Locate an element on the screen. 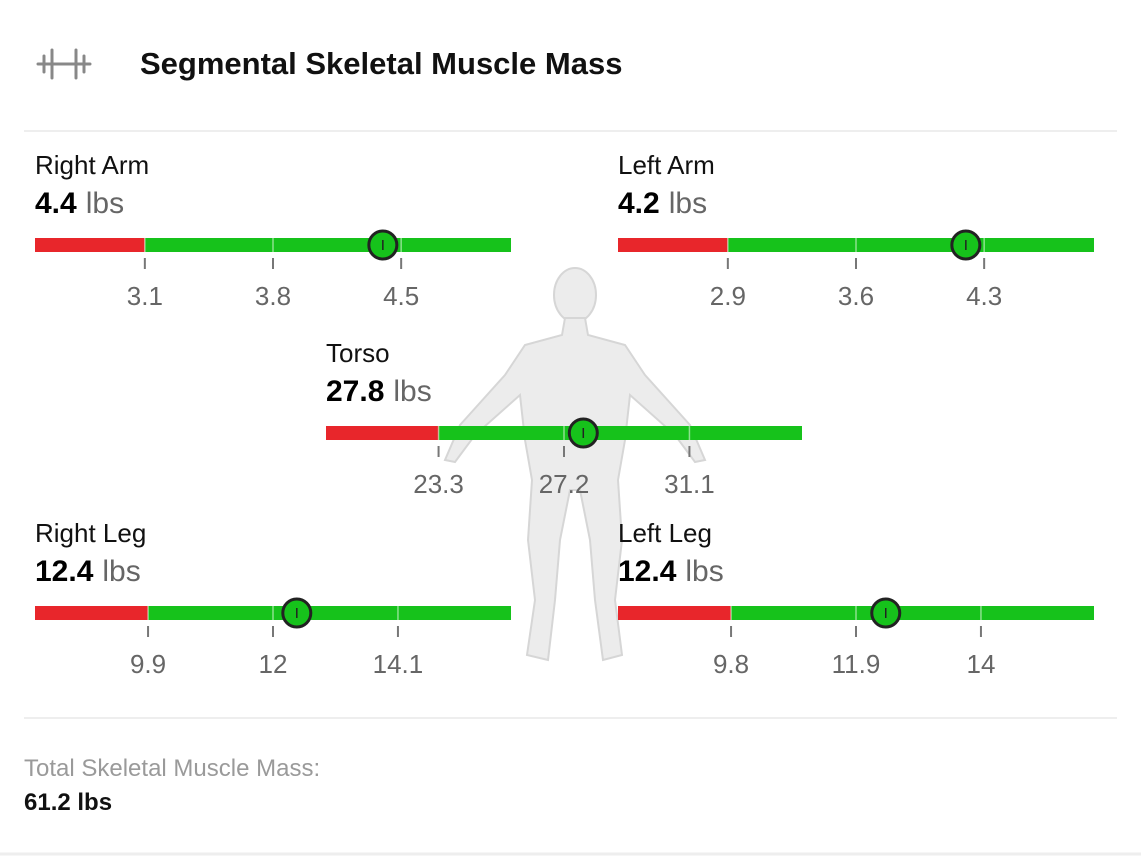 Image resolution: width=1141 pixels, height=856 pixels. tick-label: 14 is located at coordinates (980, 664).